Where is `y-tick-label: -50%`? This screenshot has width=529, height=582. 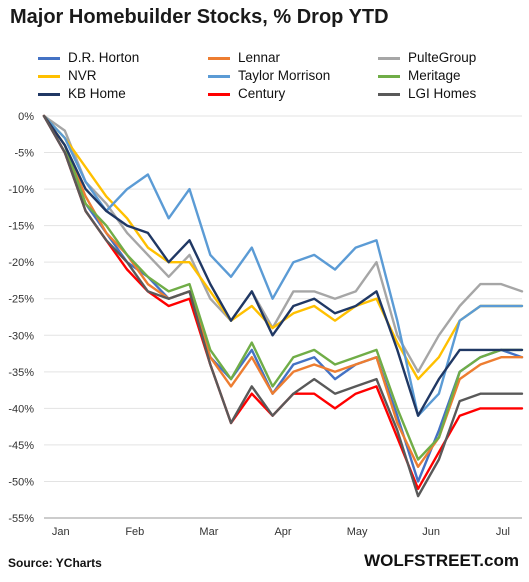 y-tick-label: -50% is located at coordinates (21, 482).